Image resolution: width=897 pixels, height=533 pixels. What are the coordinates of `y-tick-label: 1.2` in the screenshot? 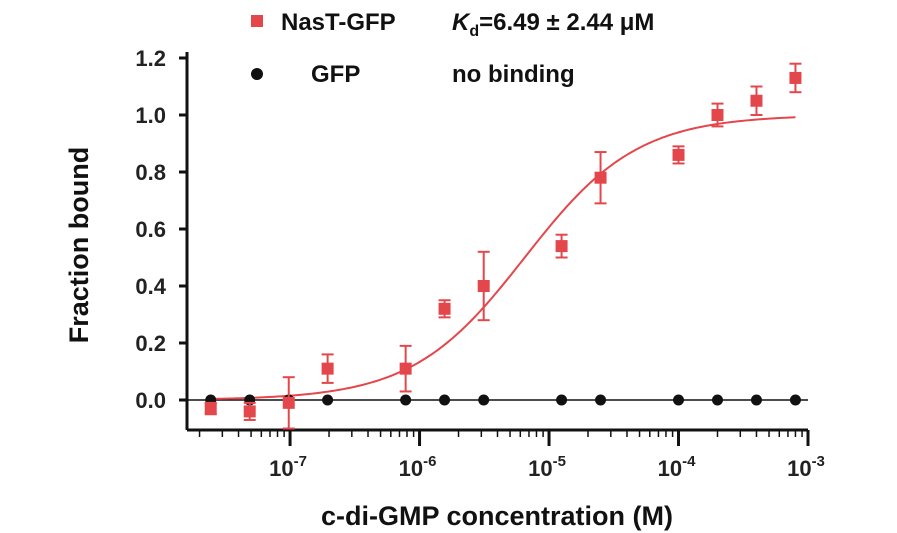 It's located at (150, 58).